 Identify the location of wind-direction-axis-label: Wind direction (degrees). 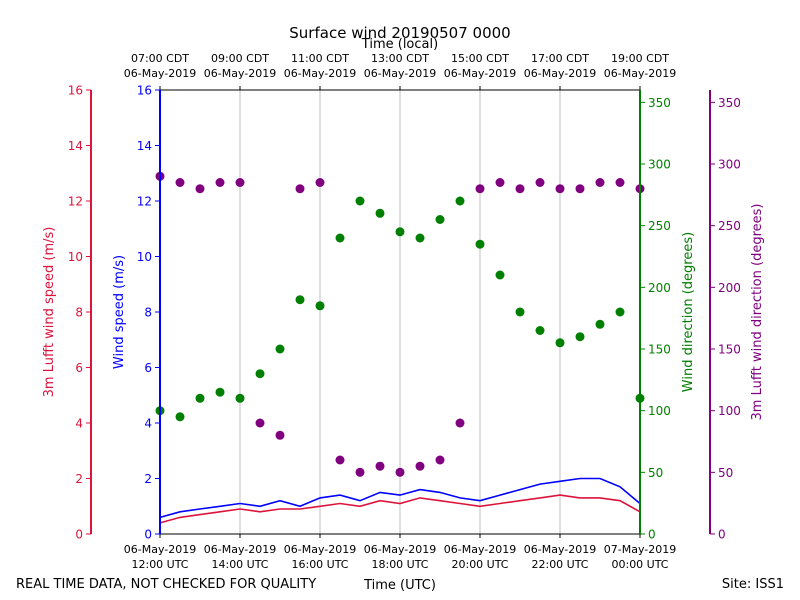
(688, 312).